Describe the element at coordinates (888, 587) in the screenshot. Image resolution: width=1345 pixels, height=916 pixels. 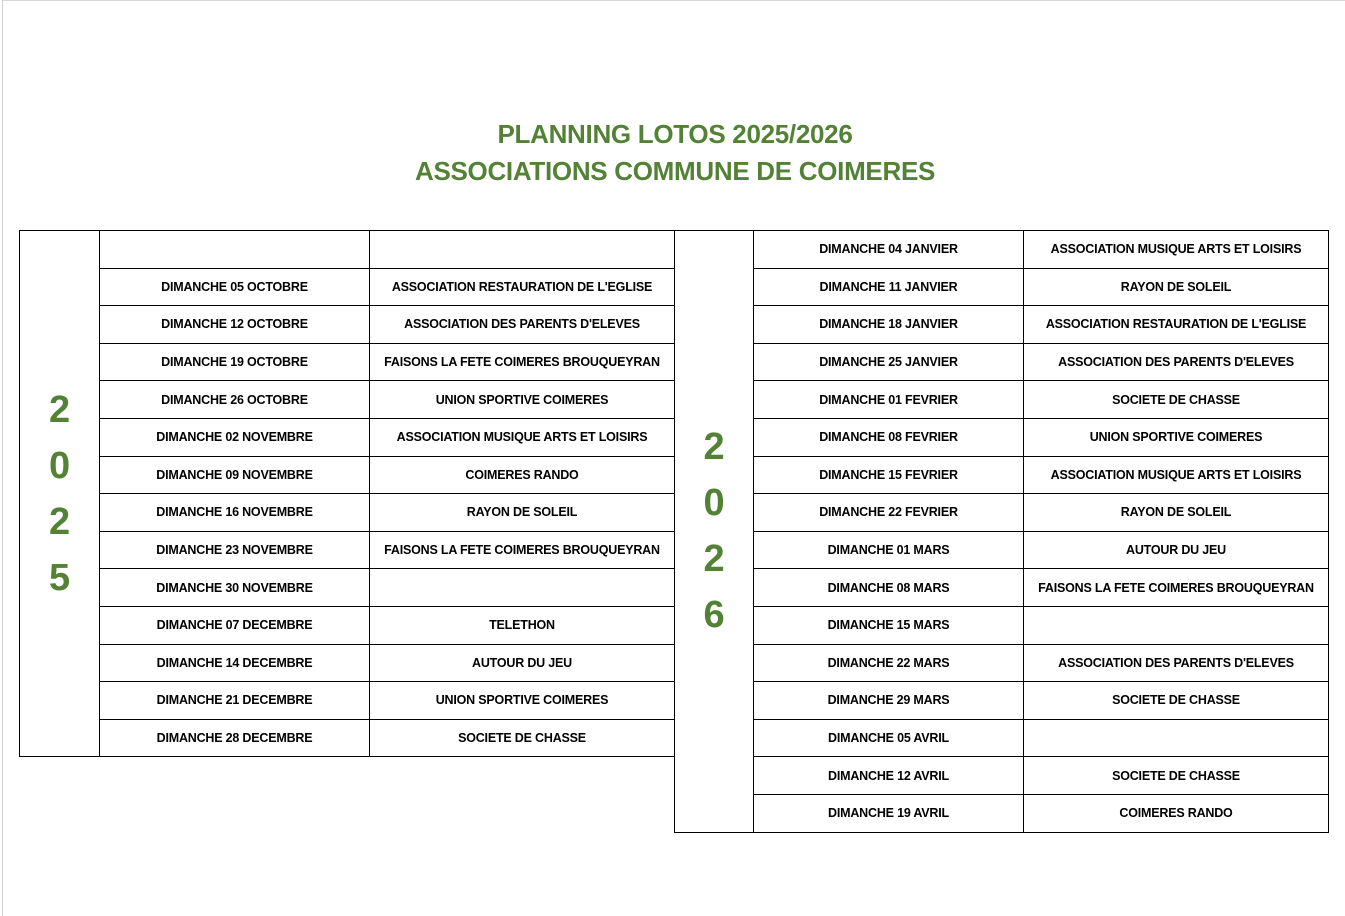
I see `date-cell: DIMANCHE 08 MARS` at that location.